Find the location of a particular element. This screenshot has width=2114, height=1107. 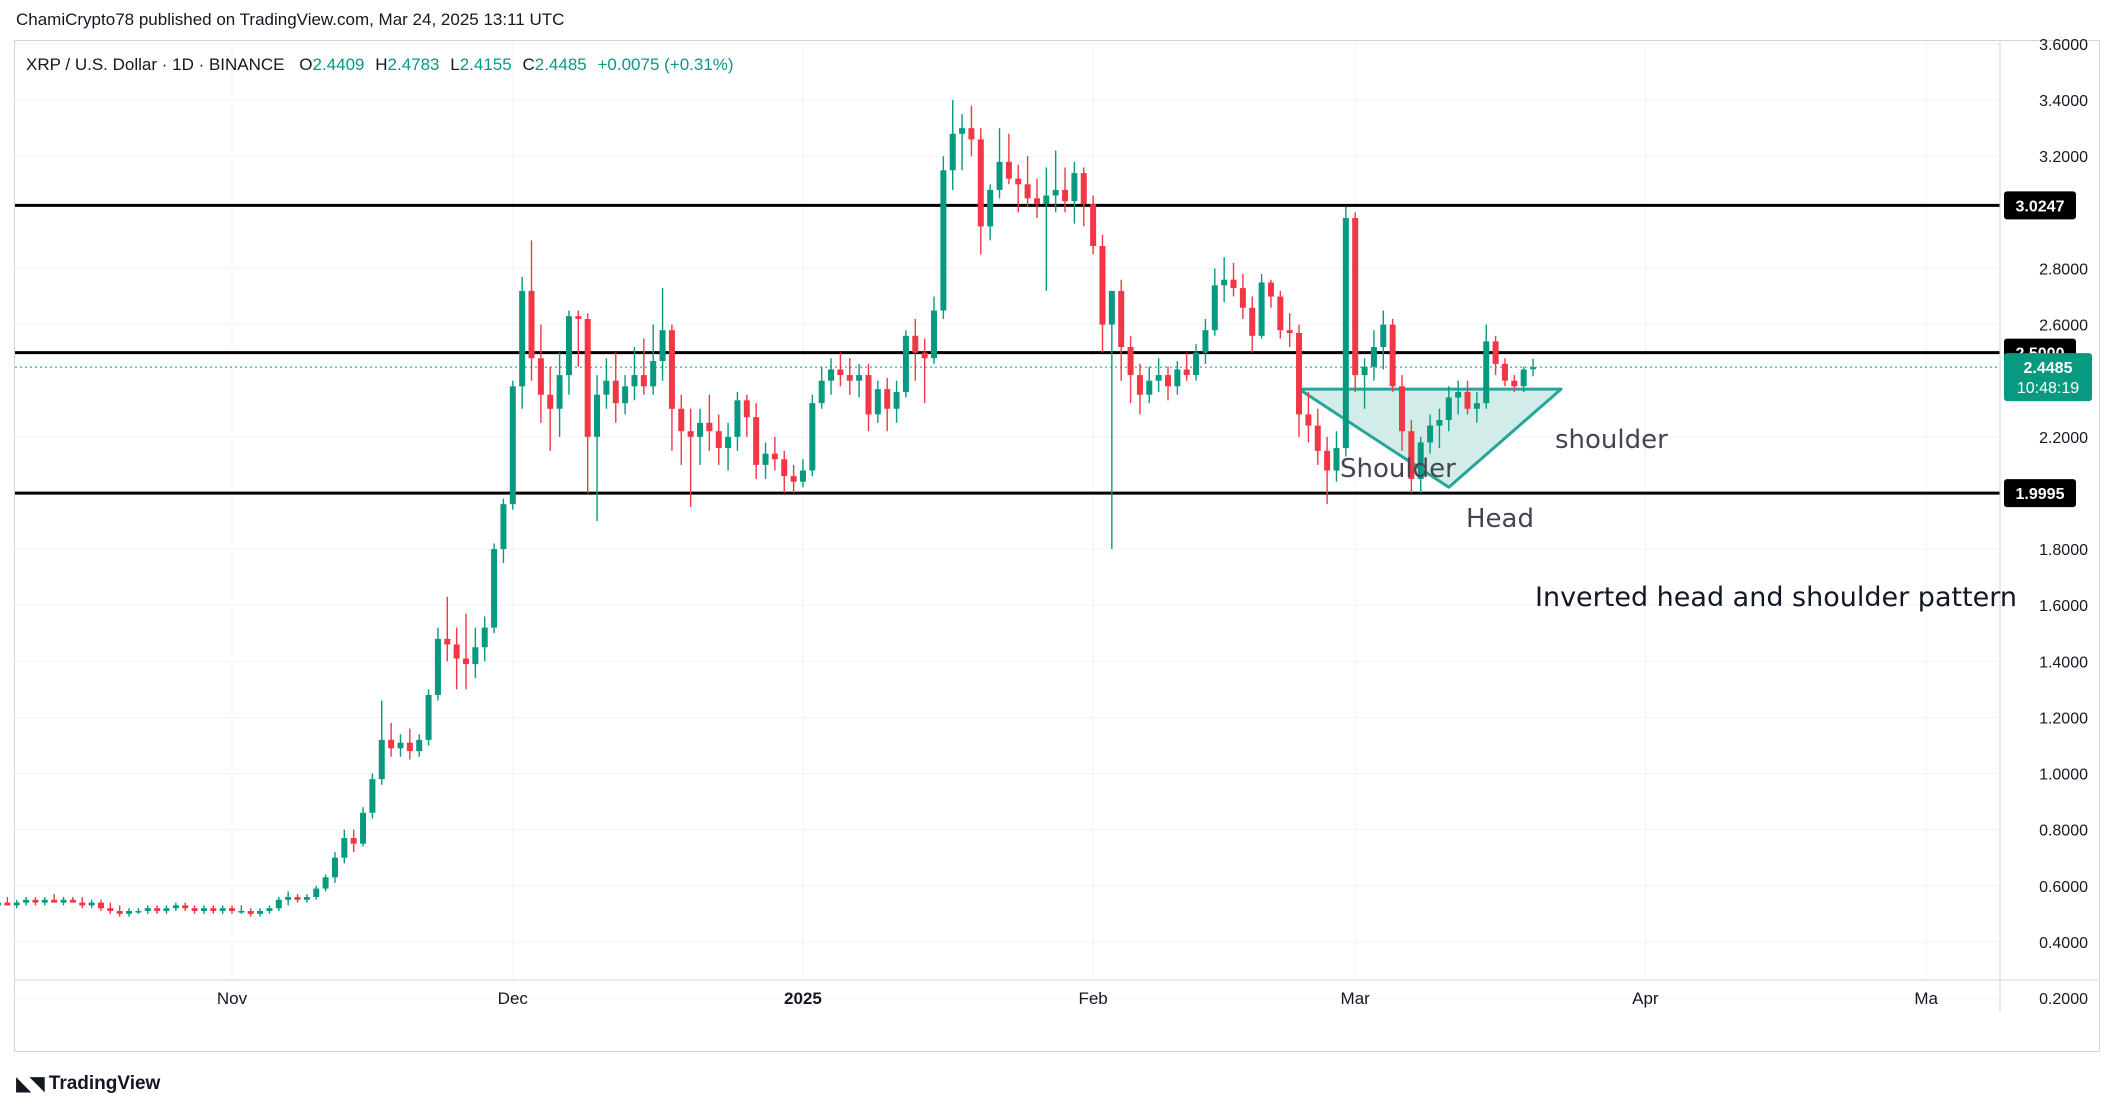

price-tick-label: 1.4000 is located at coordinates (2063, 662).